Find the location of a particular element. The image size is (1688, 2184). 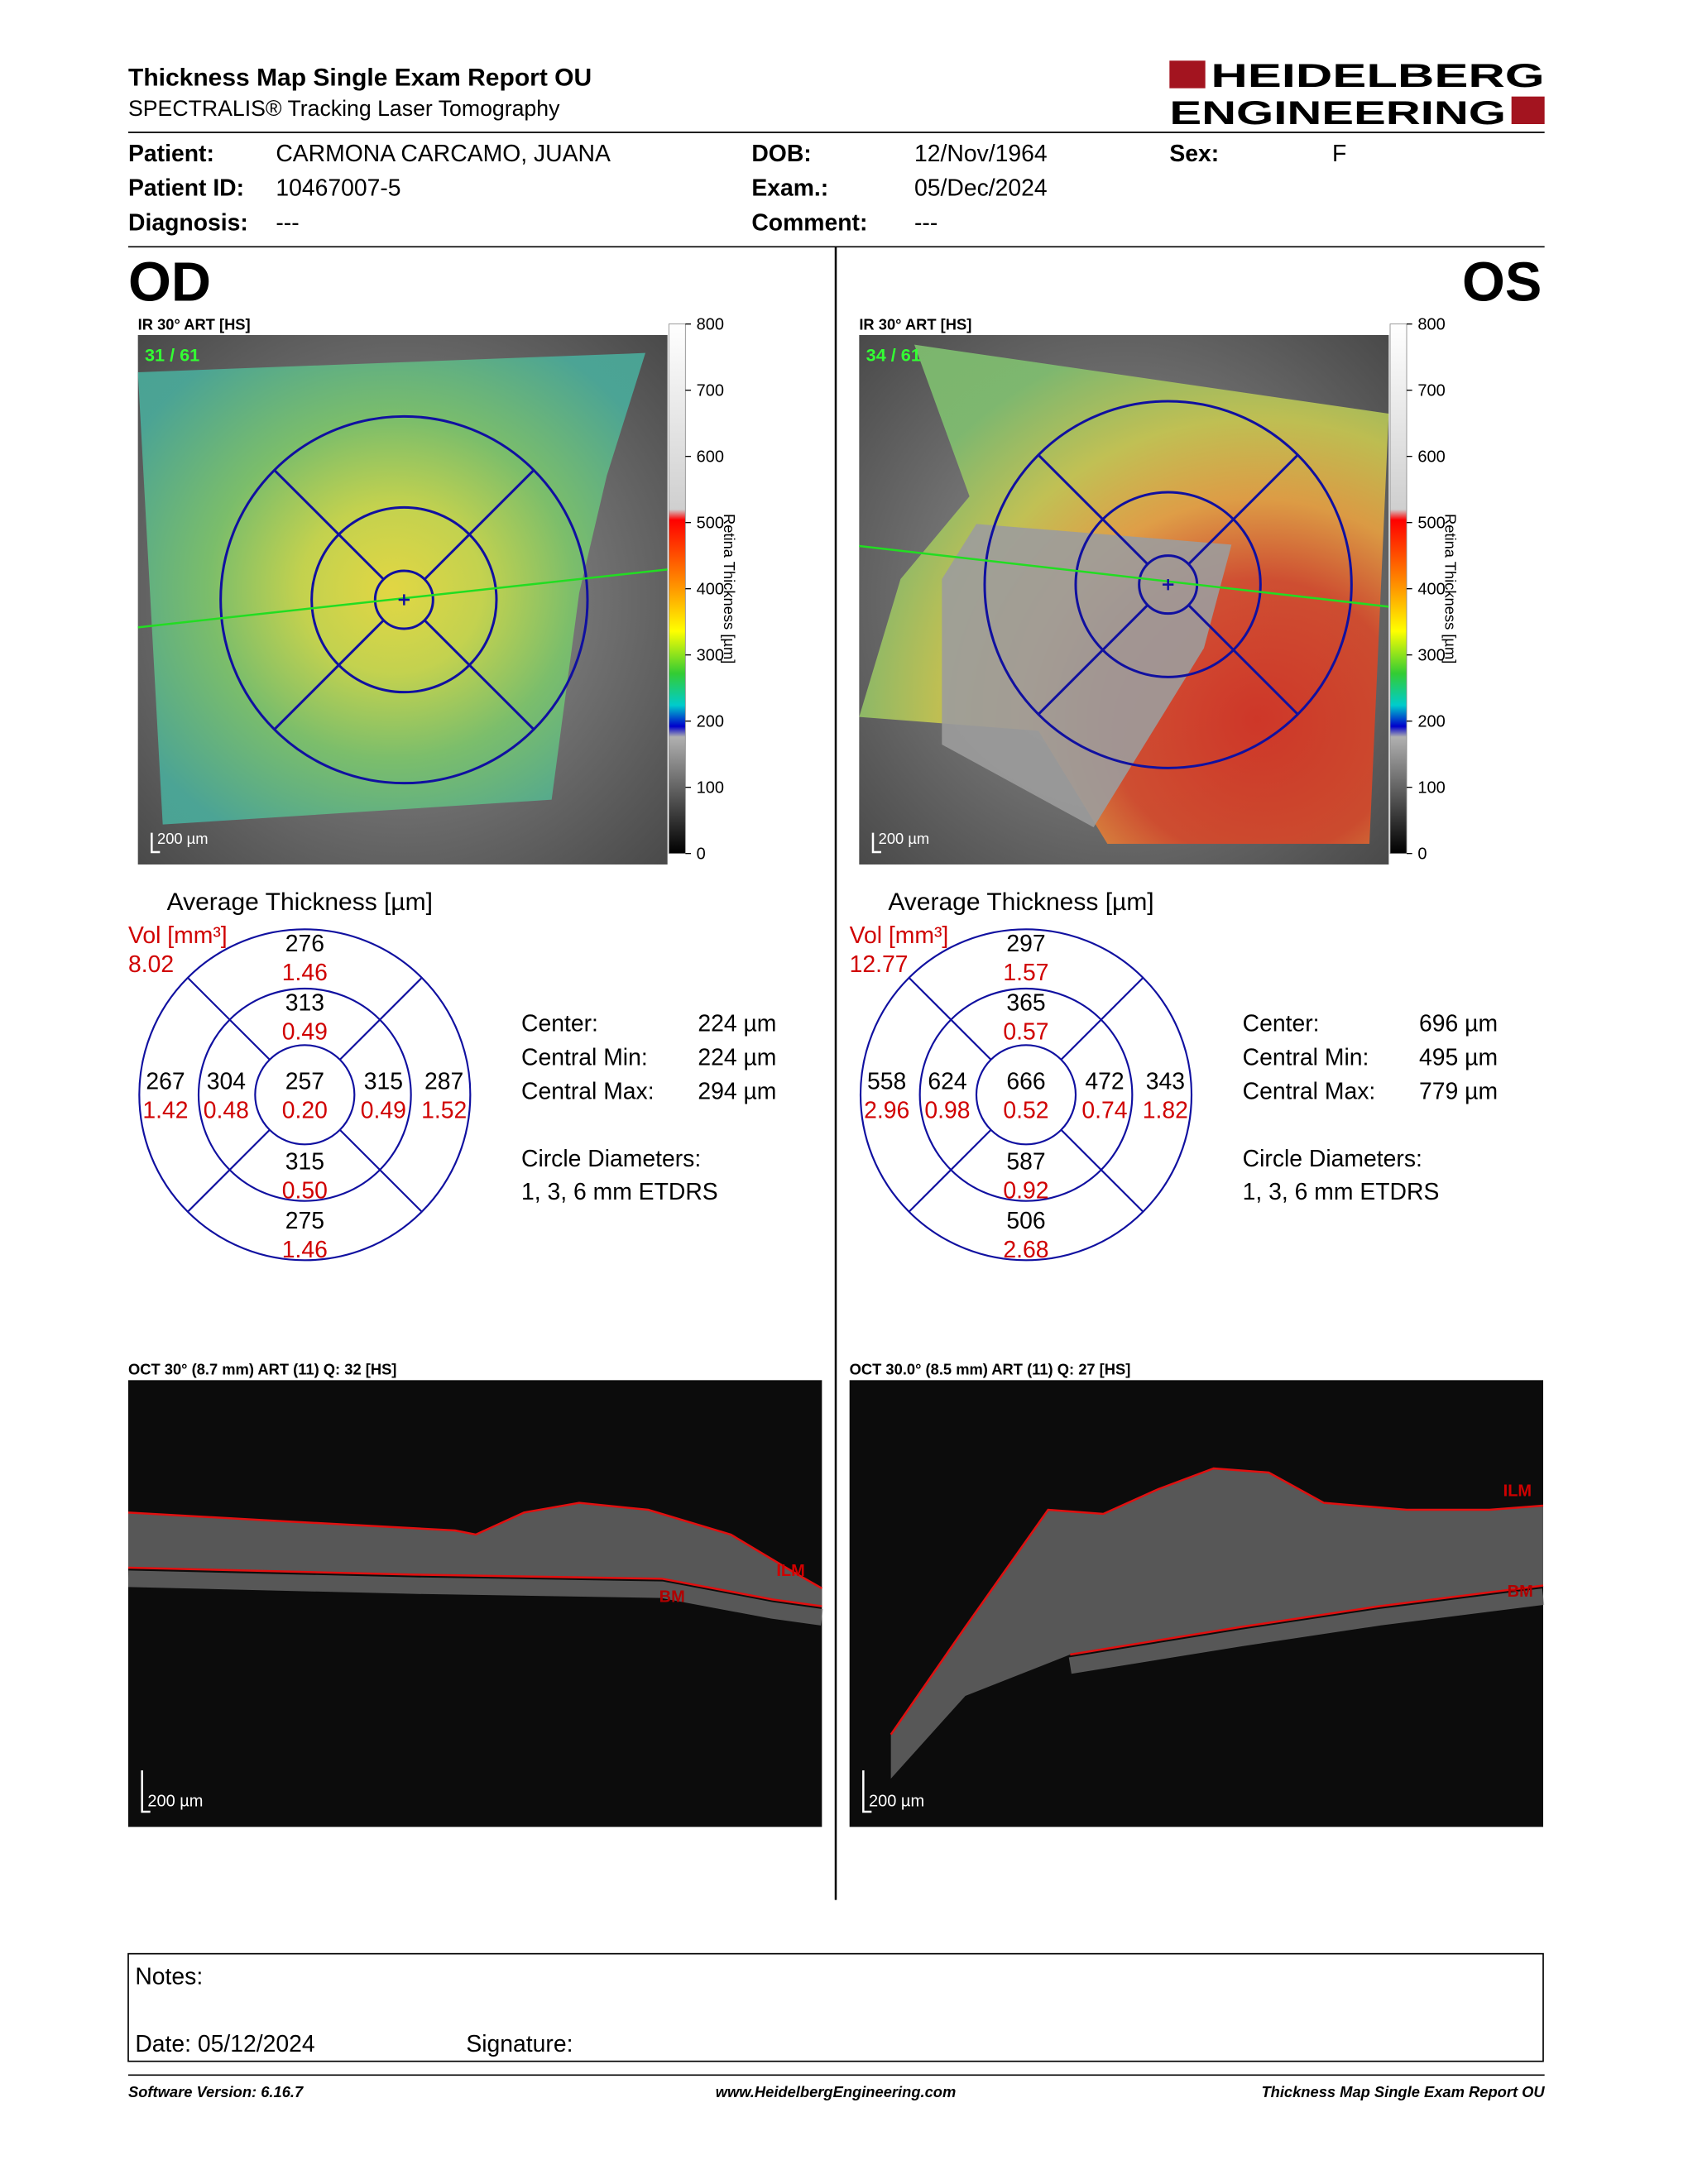

sector-volume: 1.46 is located at coordinates (305, 973).